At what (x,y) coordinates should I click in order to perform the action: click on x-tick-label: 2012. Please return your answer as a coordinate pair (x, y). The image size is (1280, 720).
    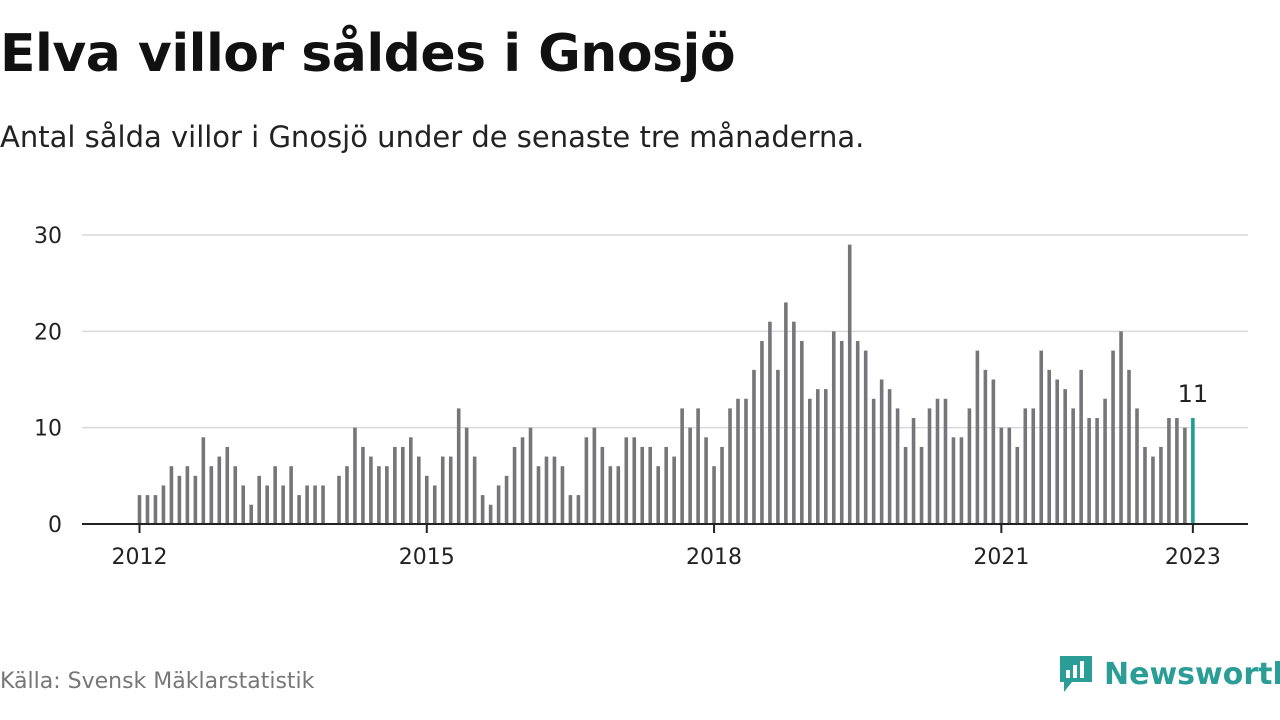
    Looking at the image, I should click on (140, 557).